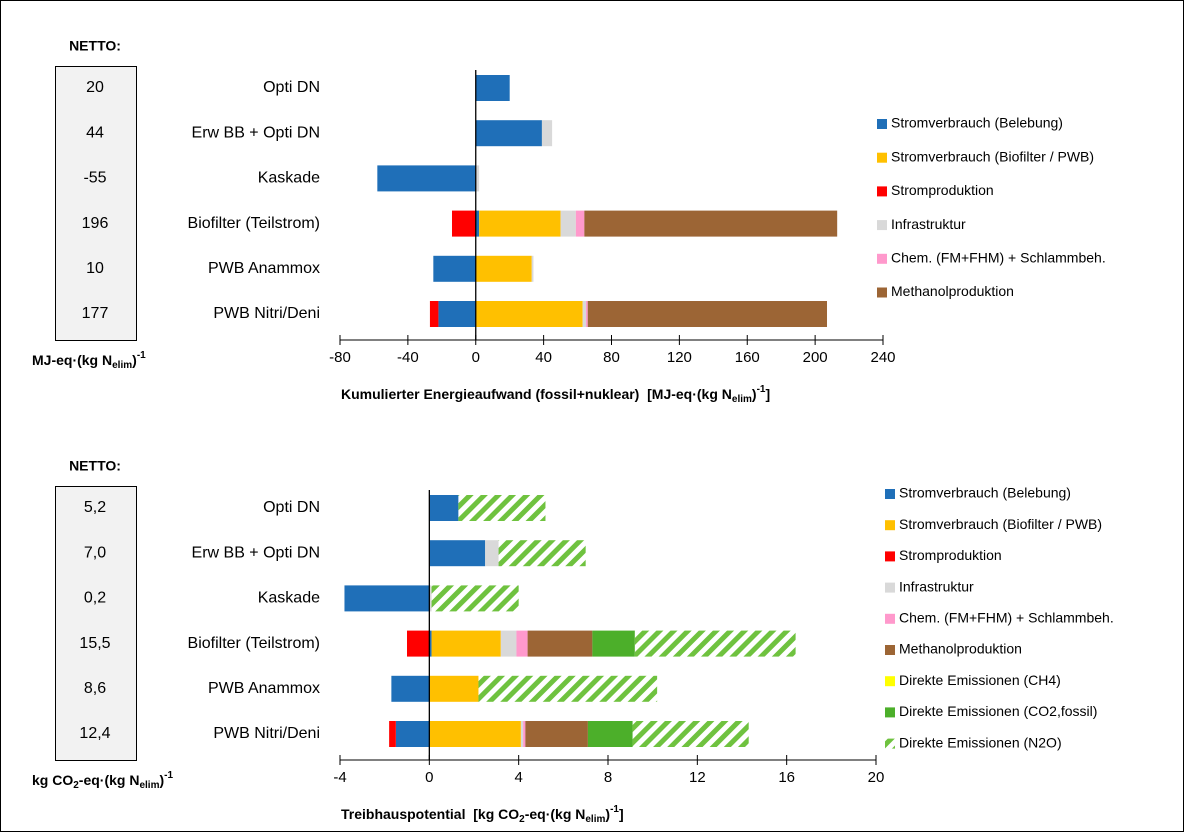 The height and width of the screenshot is (832, 1184). Describe the element at coordinates (94, 733) in the screenshot. I see `netto-value: 12,4` at that location.